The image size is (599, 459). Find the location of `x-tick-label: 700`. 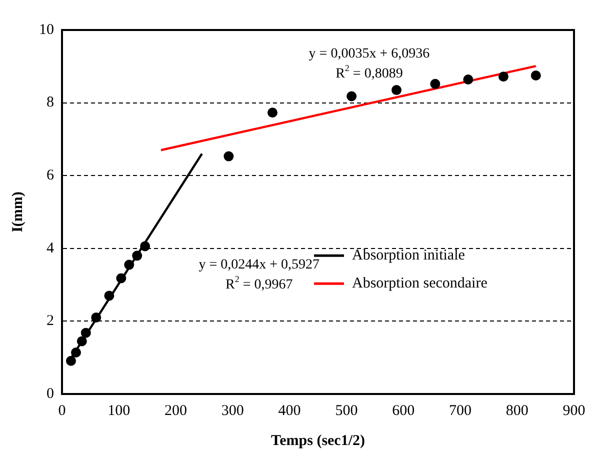

x-tick-label: 700 is located at coordinates (460, 410).